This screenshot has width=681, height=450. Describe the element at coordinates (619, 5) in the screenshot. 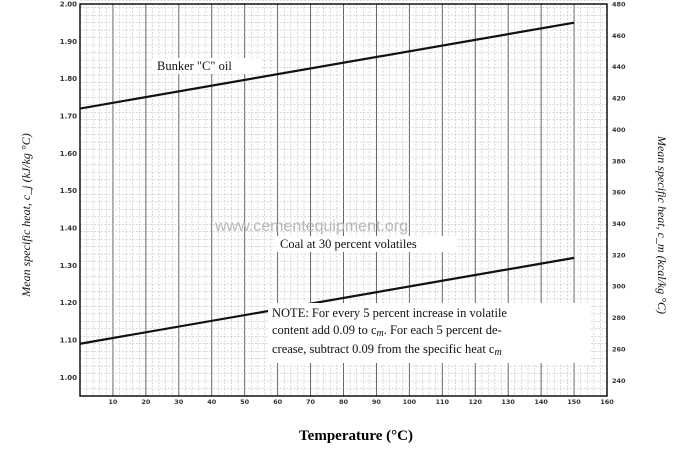

I see `y-tick-label-right: 480` at that location.